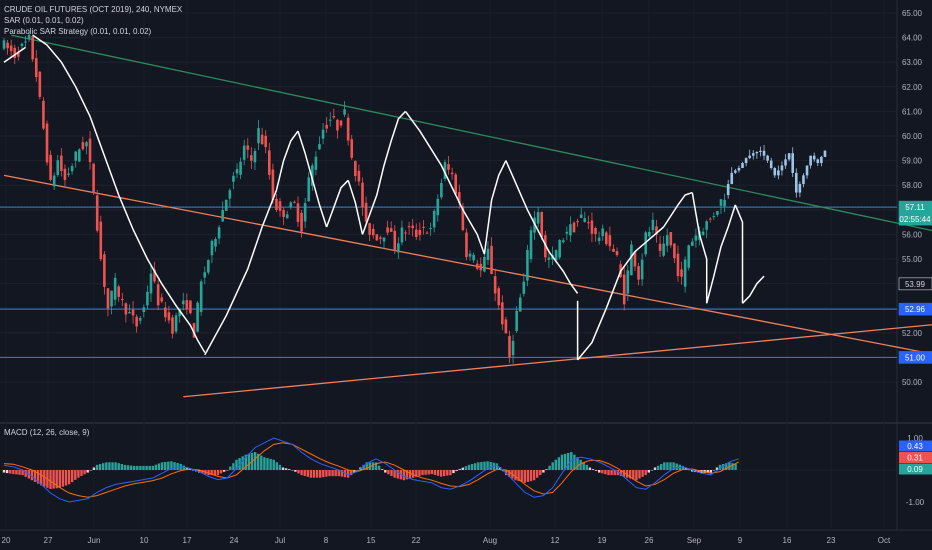  I want to click on legend-macd-indicator: MACD (12, 26, close, 9), so click(47, 432).